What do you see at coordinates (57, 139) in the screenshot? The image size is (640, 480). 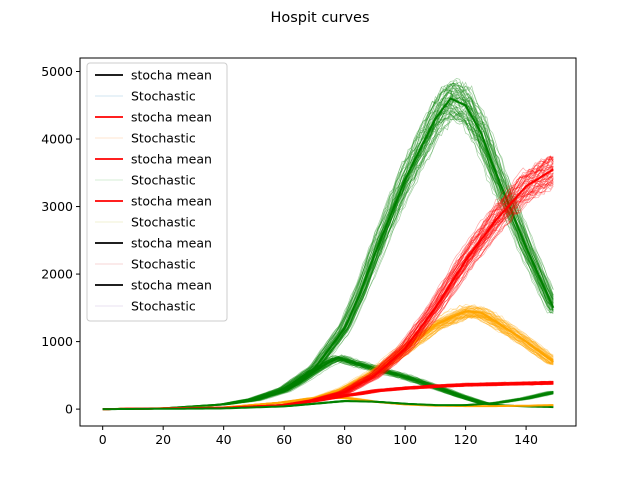 I see `y-tick-label: 4000` at bounding box center [57, 139].